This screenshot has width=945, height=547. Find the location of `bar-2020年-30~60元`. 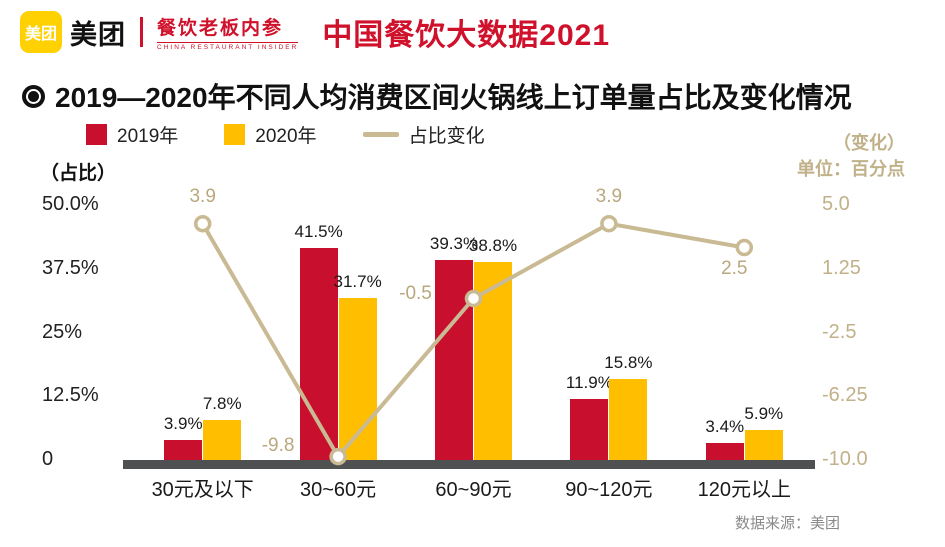

bar-2020年-30~60元 is located at coordinates (357, 379).